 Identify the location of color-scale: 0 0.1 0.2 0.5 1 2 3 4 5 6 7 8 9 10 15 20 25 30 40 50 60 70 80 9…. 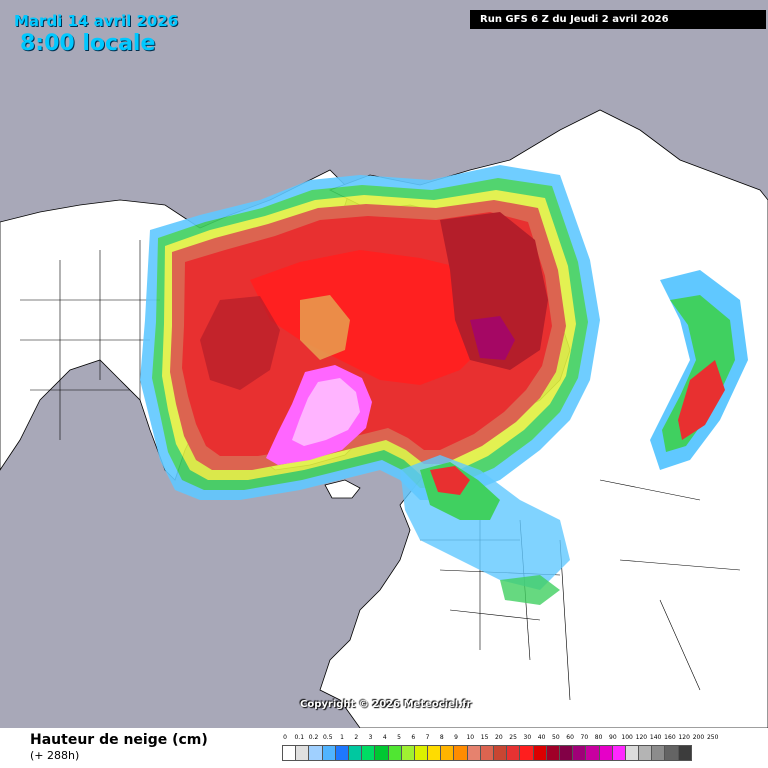
(517, 750).